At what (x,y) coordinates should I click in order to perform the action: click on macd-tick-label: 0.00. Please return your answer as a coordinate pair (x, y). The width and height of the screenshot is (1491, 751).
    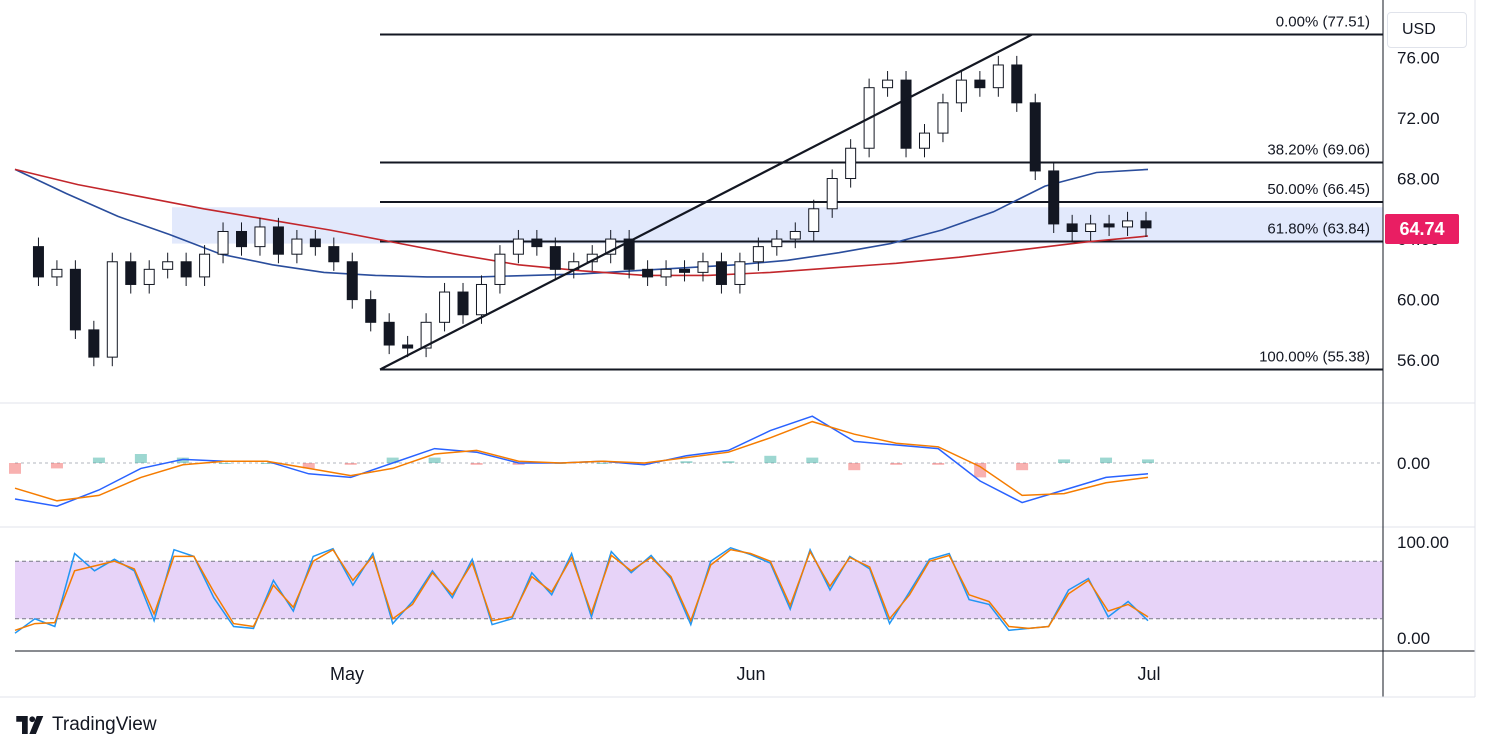
    Looking at the image, I should click on (1413, 463).